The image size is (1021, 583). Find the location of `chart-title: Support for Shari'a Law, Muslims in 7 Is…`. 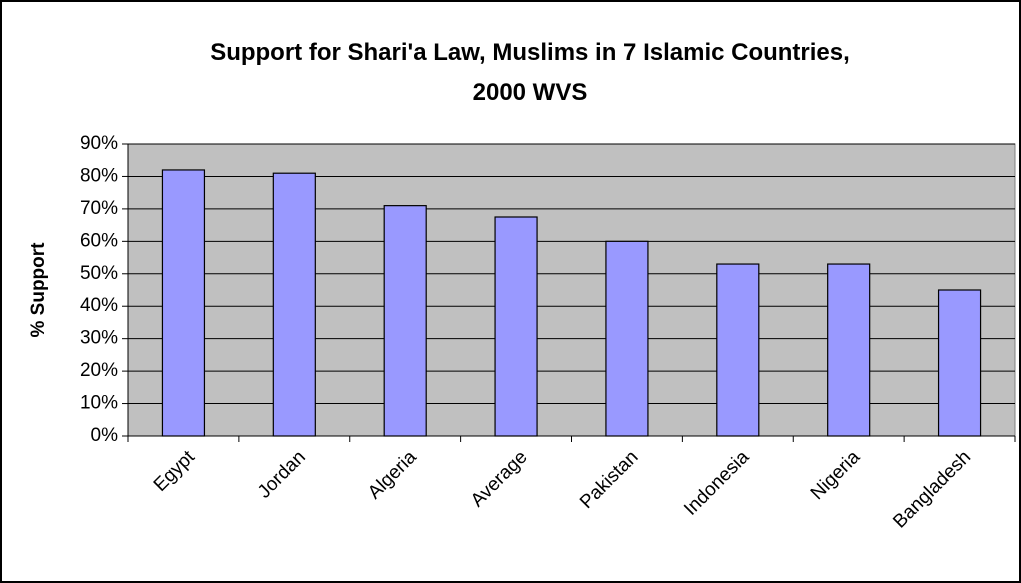

chart-title: Support for Shari'a Law, Muslims in 7 Is… is located at coordinates (530, 52).